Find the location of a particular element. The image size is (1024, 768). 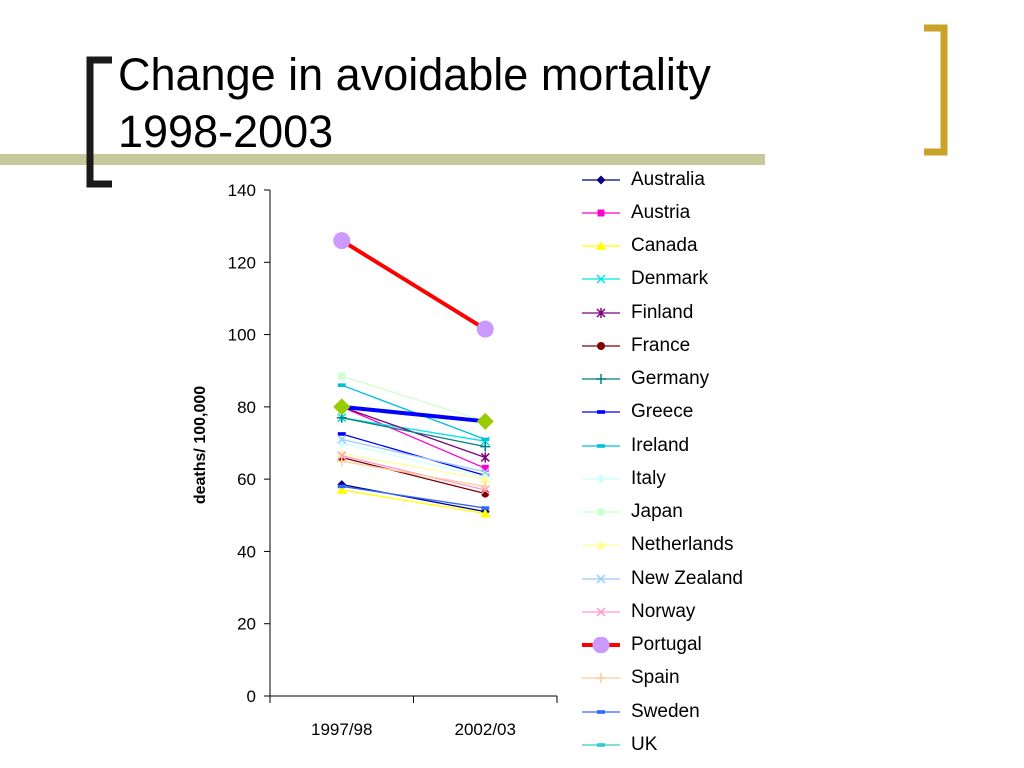

legend-item-france: France is located at coordinates (678, 345).